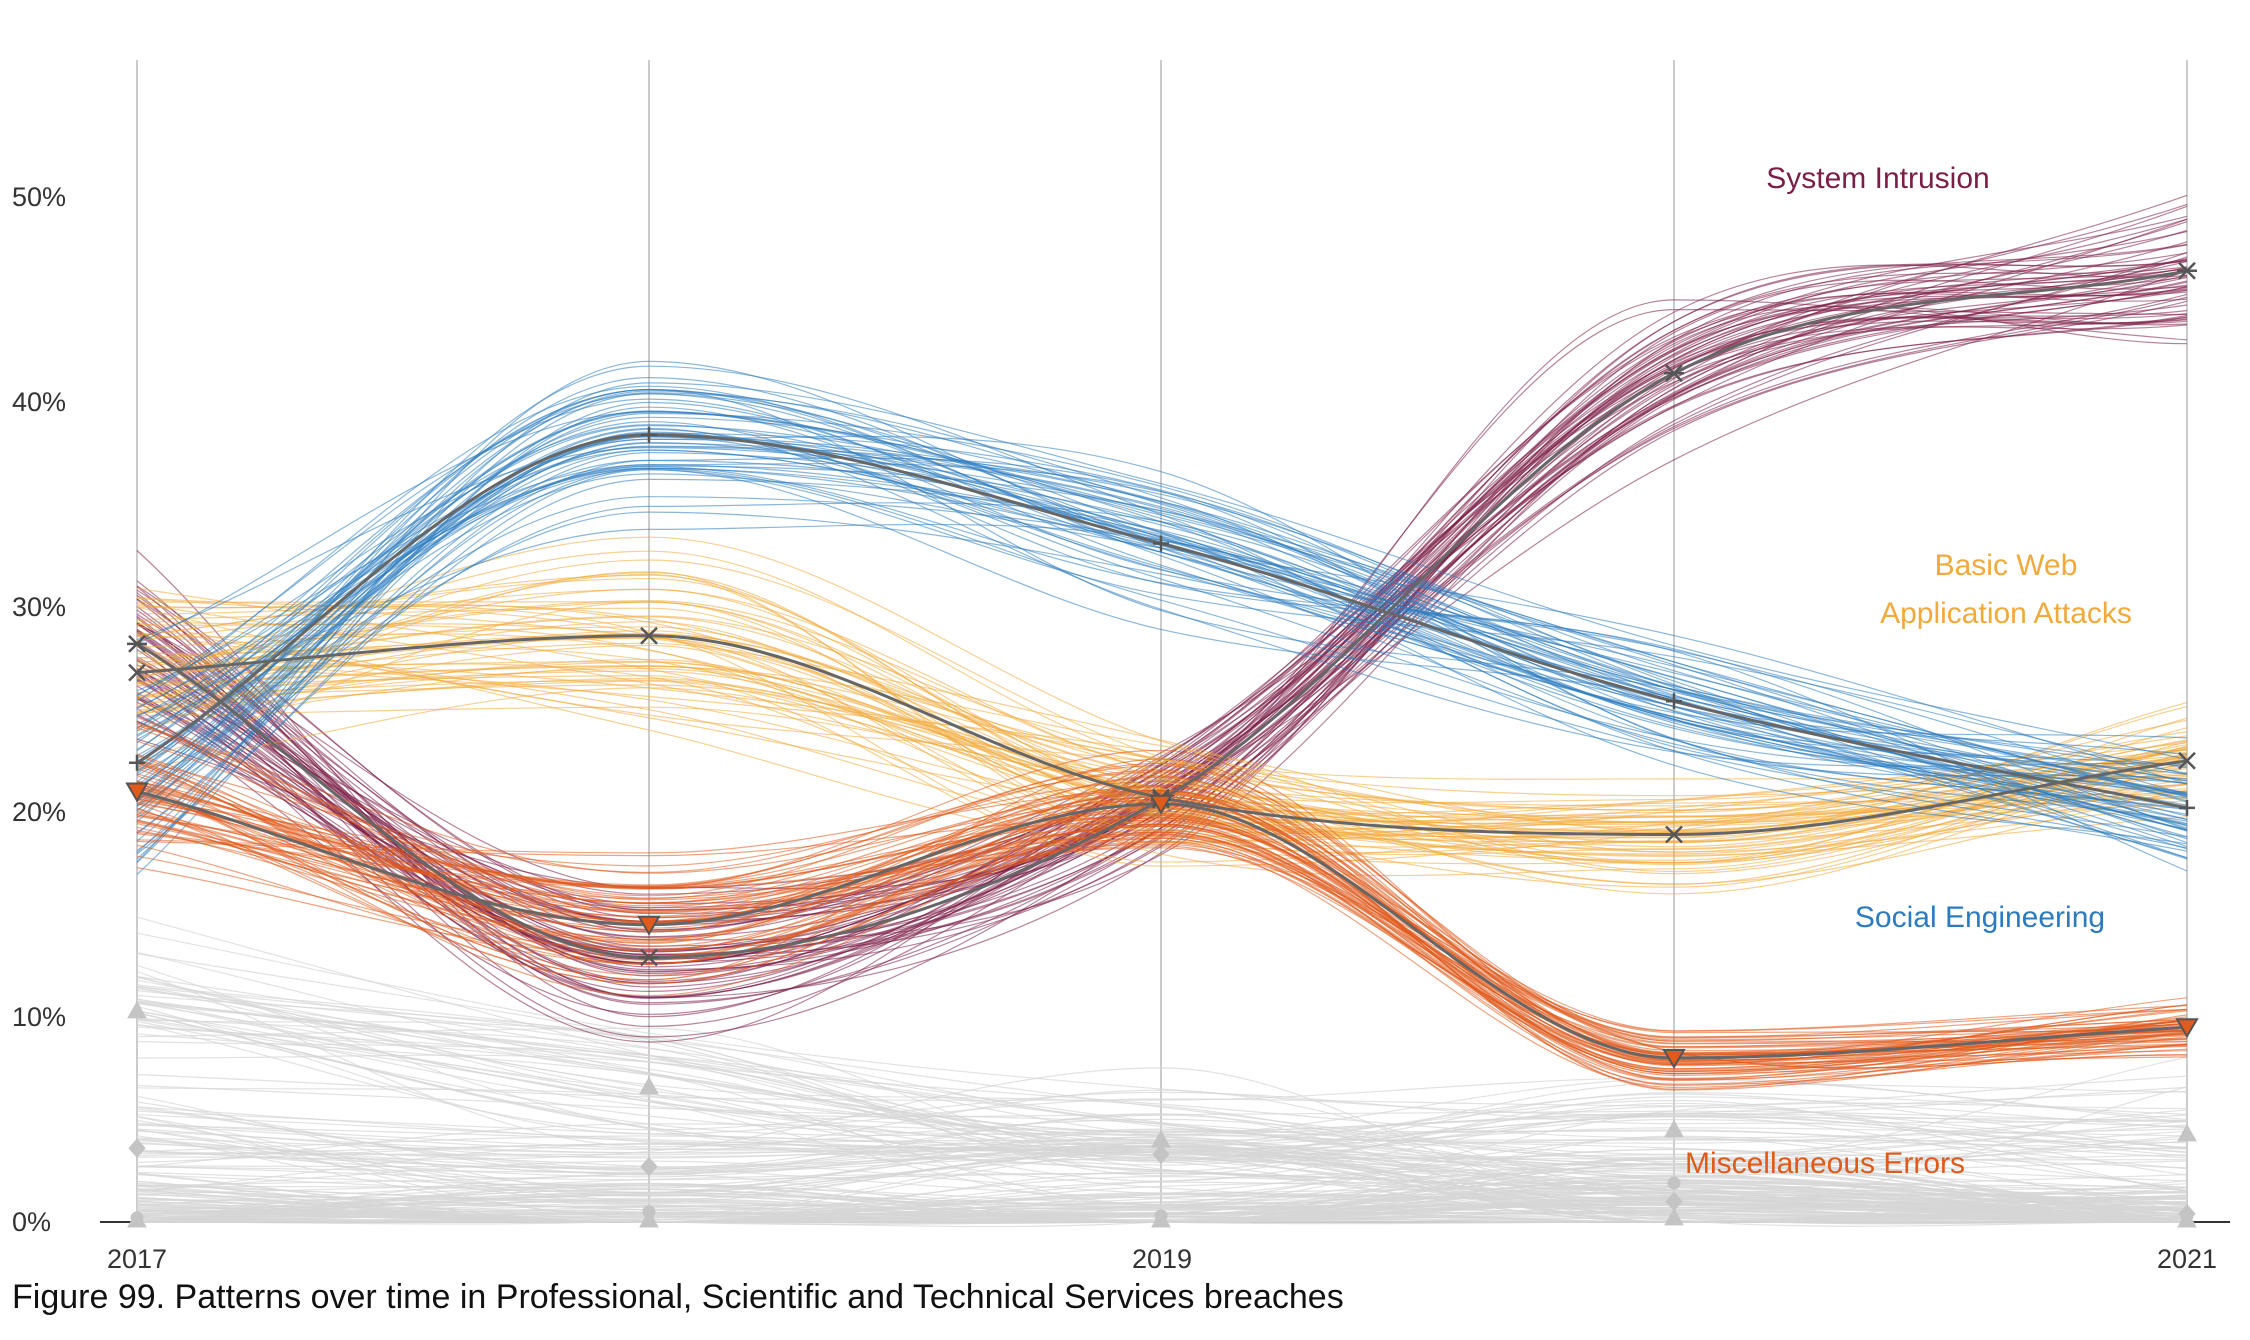 This screenshot has width=2250, height=1340. I want to click on y-tick-label: 10%, so click(39, 1017).